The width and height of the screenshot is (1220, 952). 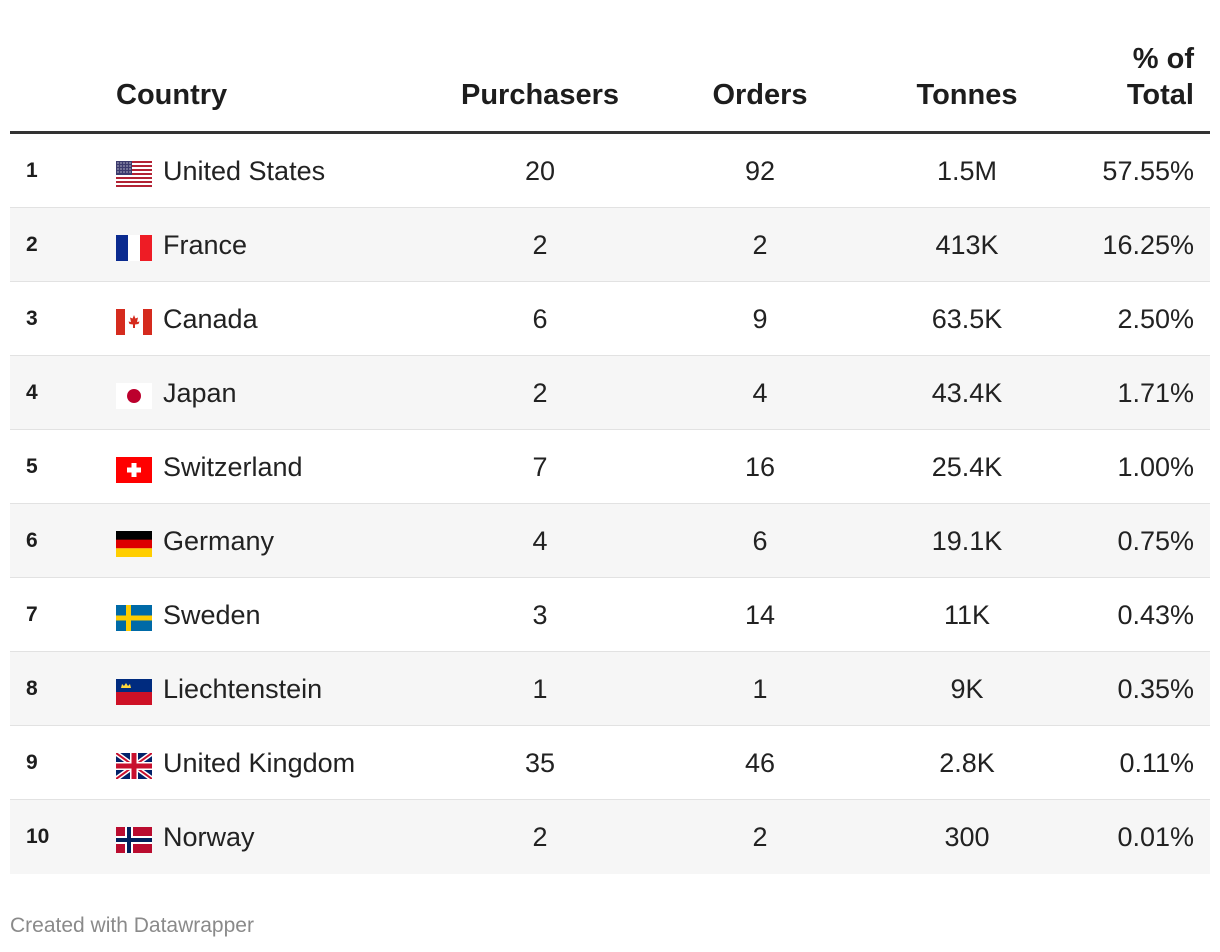 I want to click on table-row: 10 Norway 2 2 300 0.01%, so click(x=610, y=837).